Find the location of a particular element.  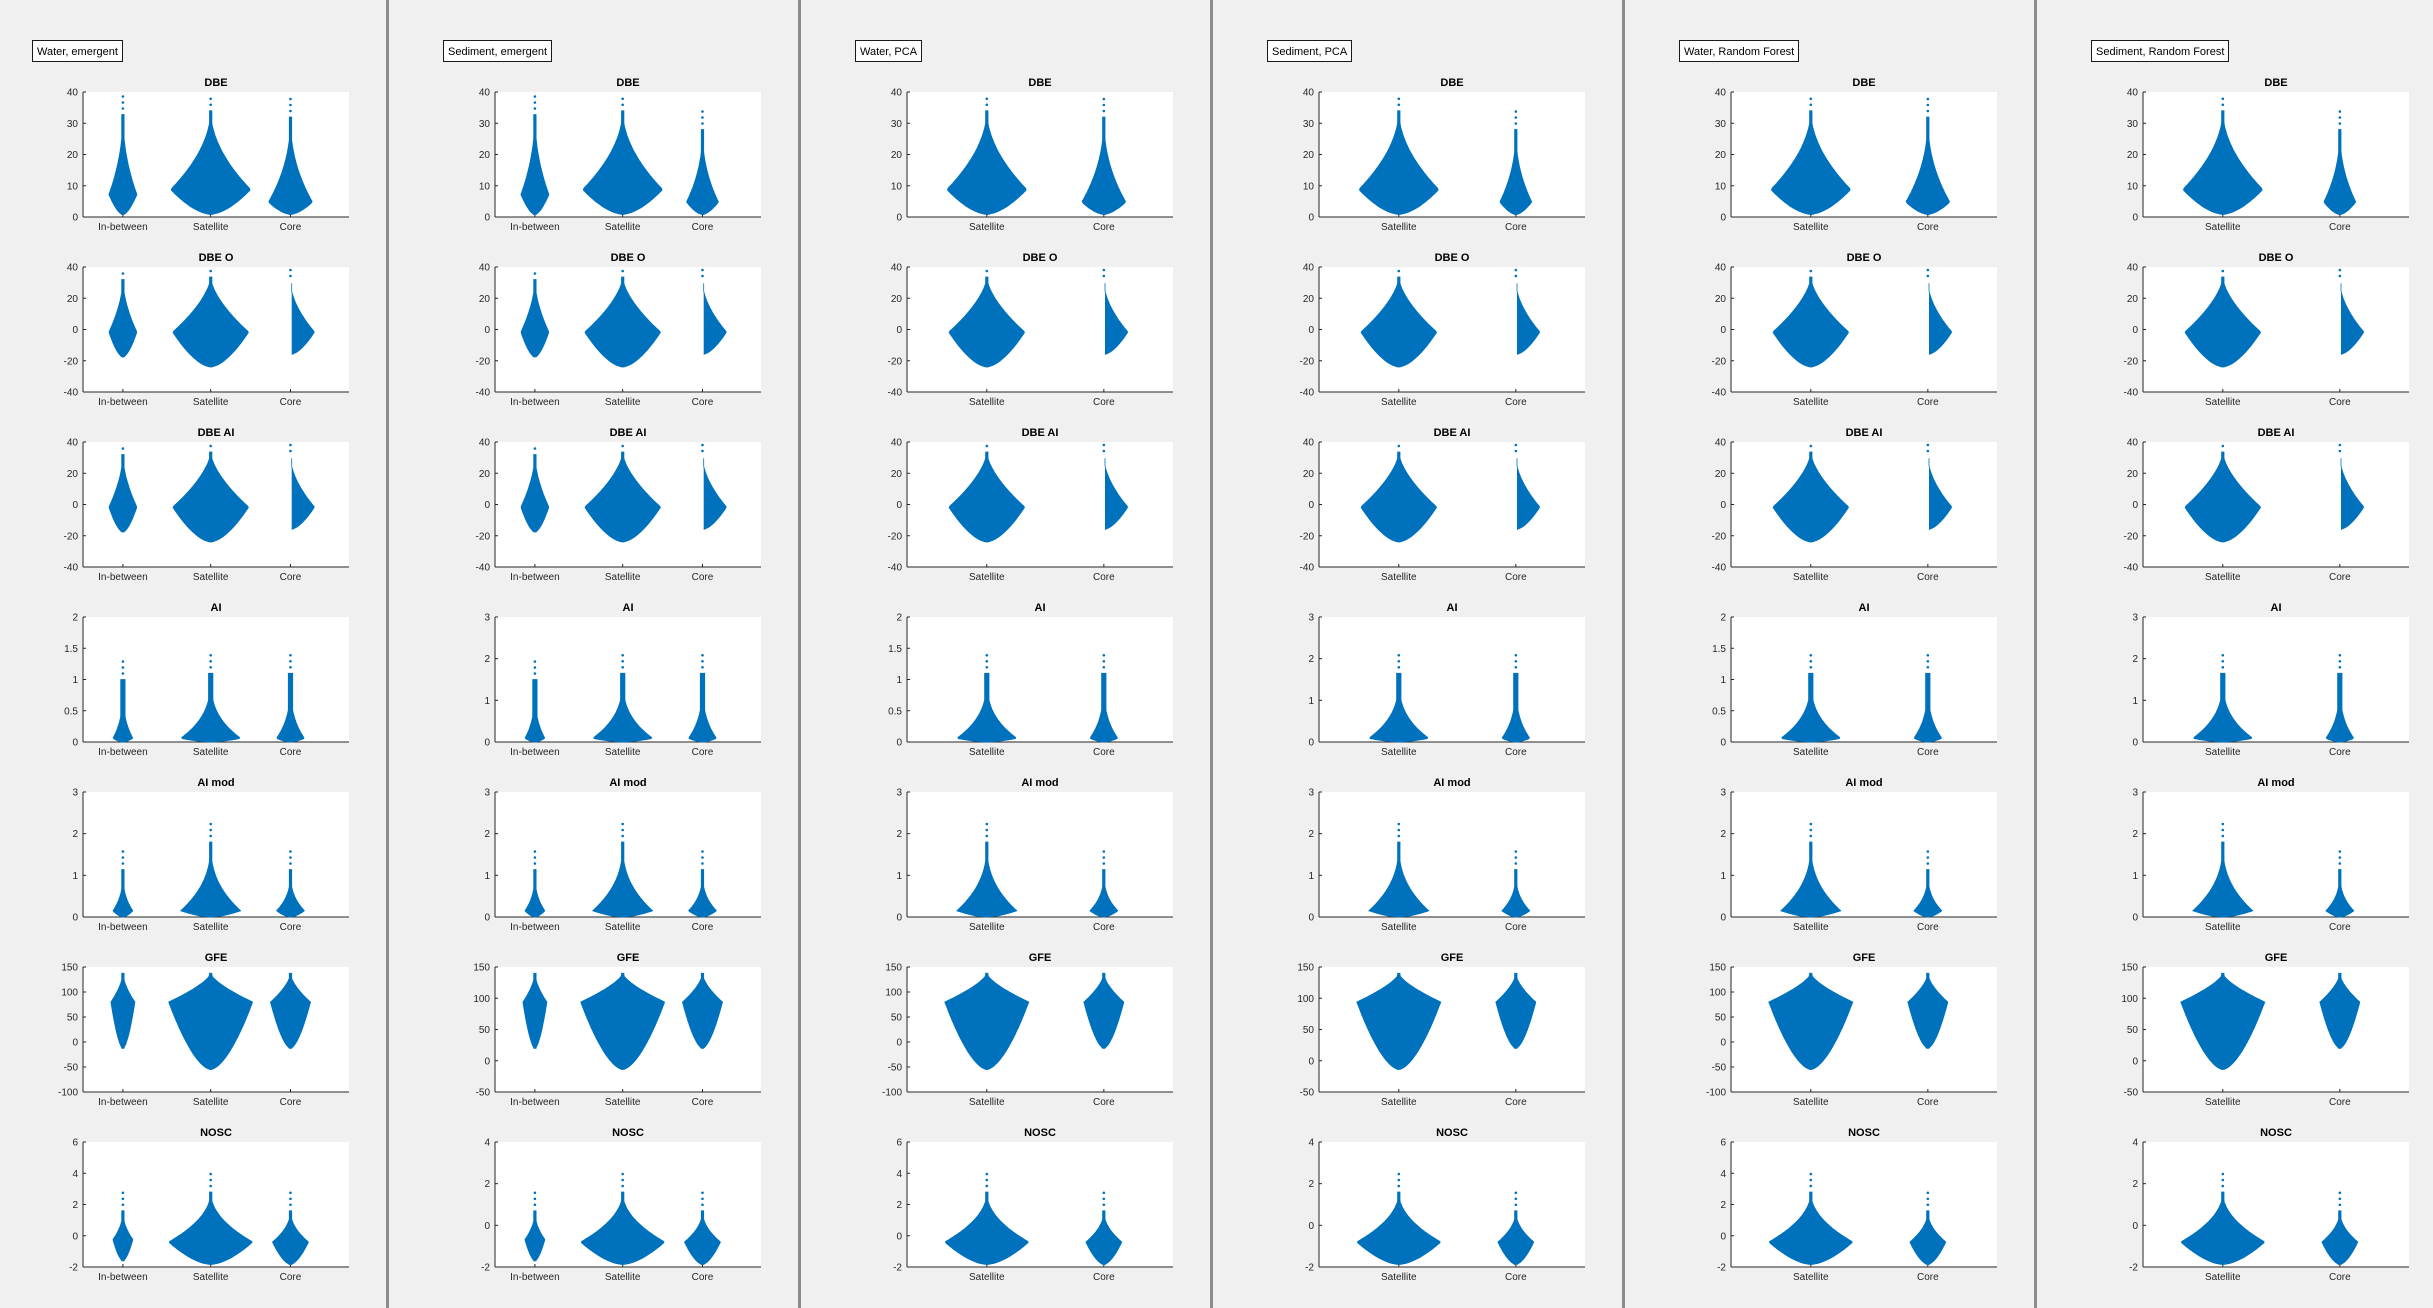

y-tick-label: 1.5 is located at coordinates (71, 649).